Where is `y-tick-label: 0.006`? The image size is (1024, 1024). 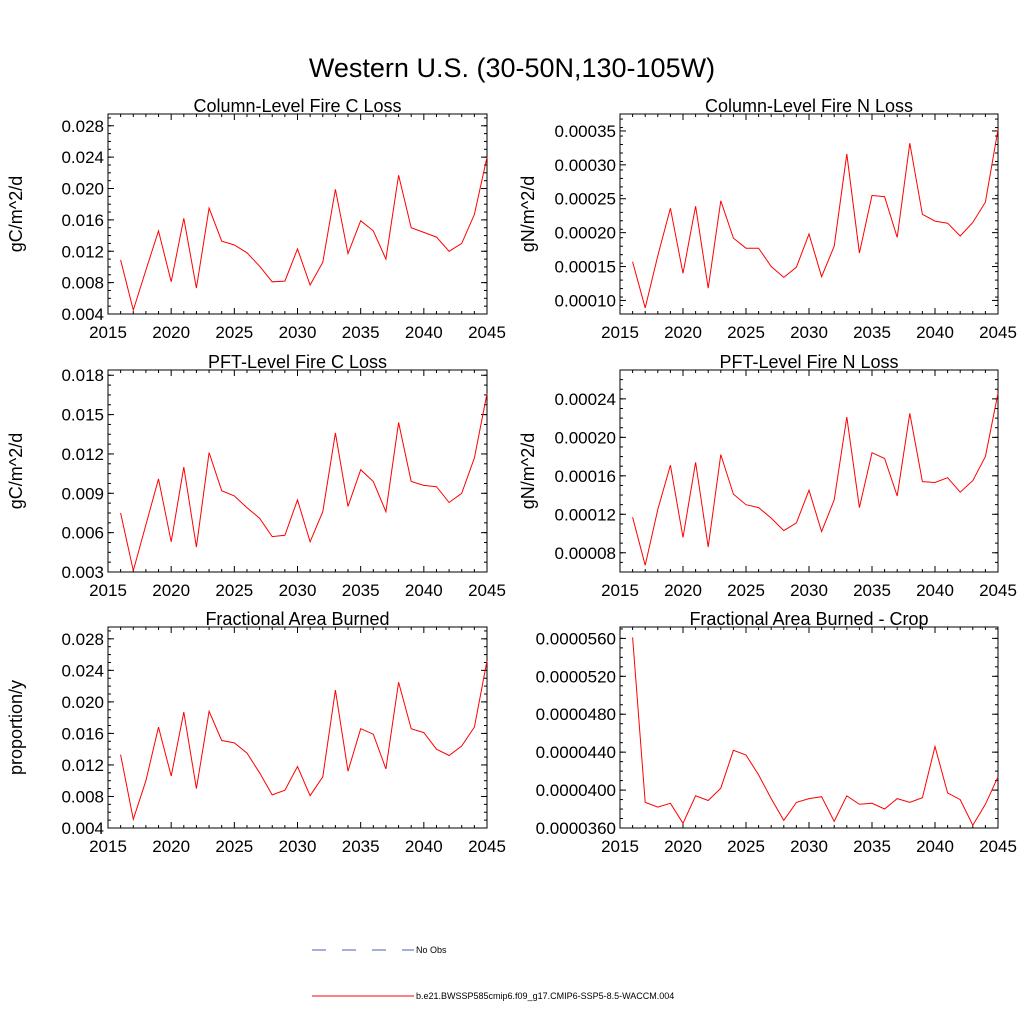
y-tick-label: 0.006 is located at coordinates (82, 533).